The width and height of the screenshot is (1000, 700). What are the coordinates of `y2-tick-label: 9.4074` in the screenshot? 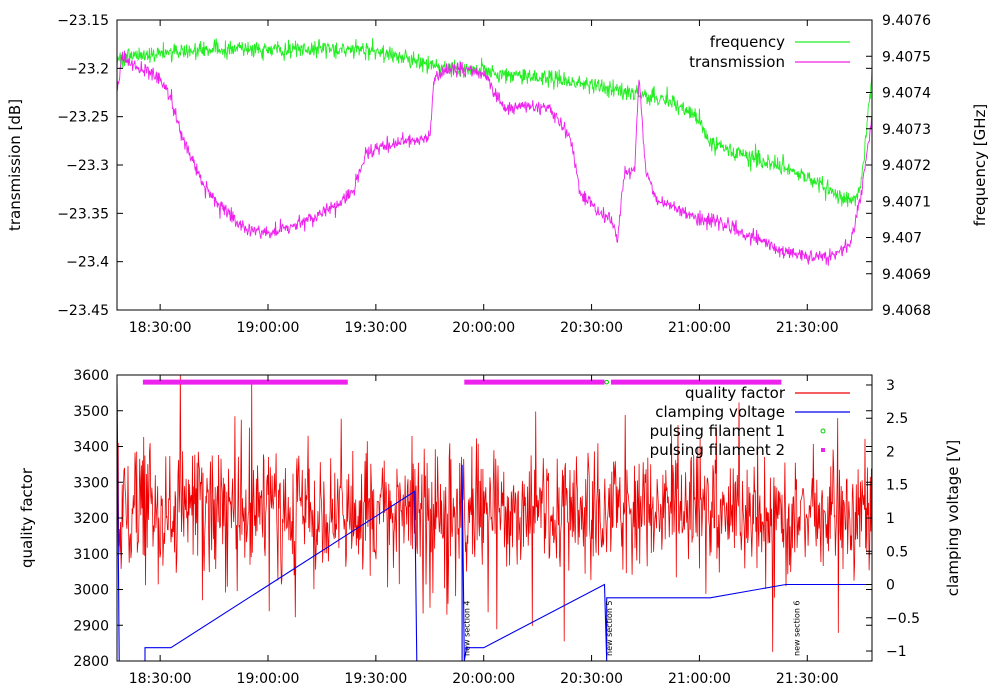 It's located at (906, 94).